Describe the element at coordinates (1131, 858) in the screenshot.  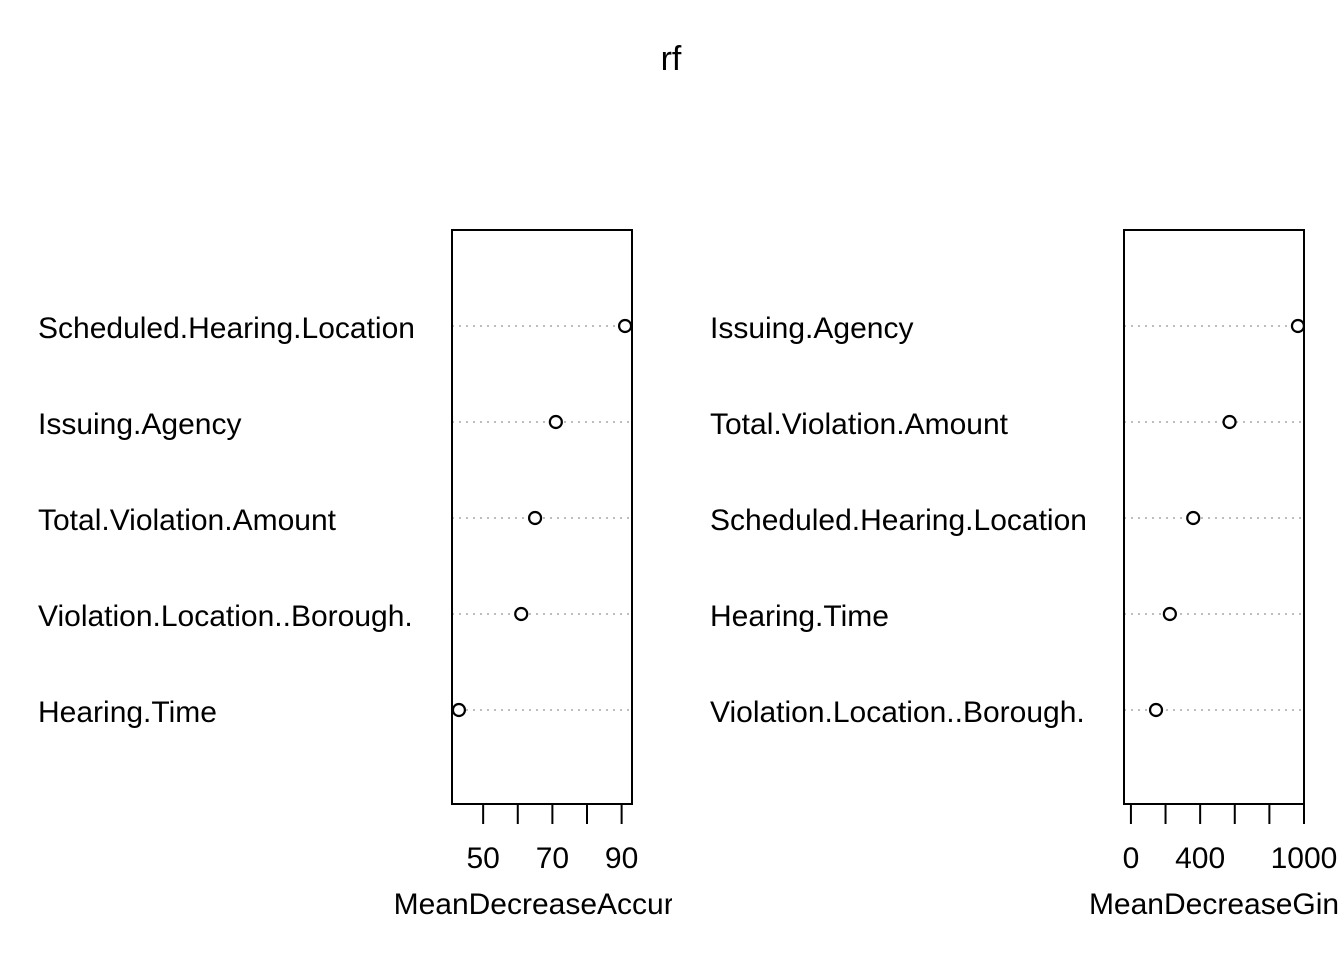
I see `x-tick-label: 0` at that location.